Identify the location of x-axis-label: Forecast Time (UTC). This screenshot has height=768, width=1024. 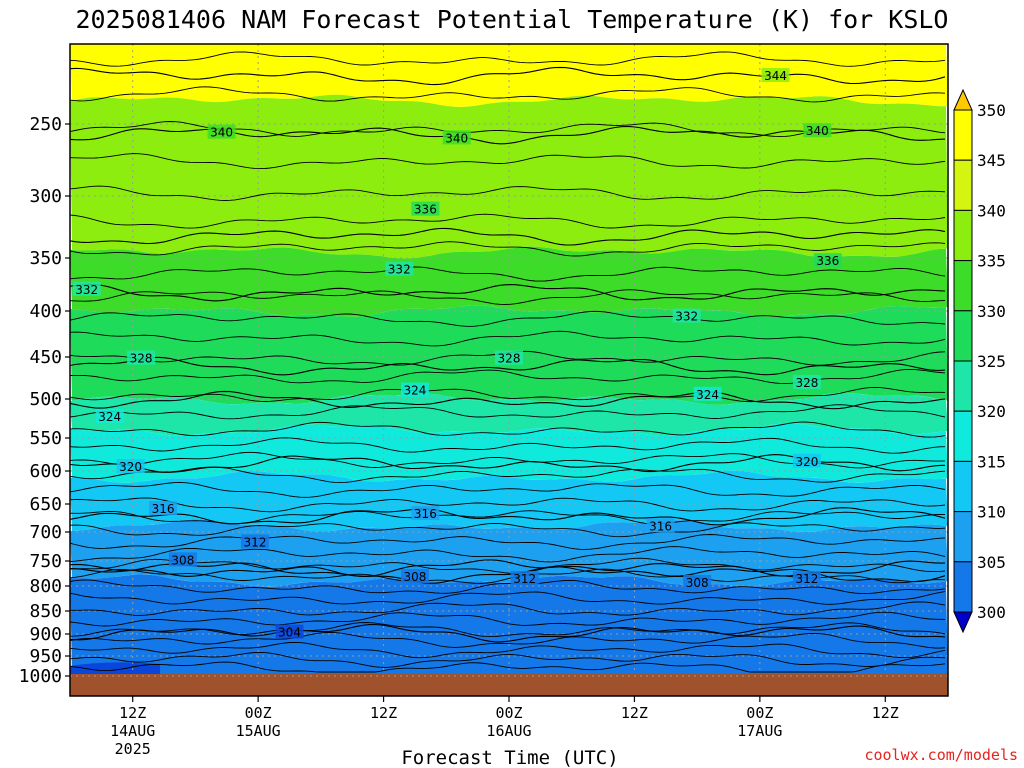
(509, 757).